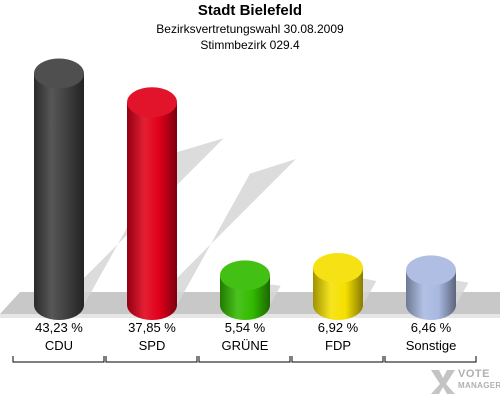 The width and height of the screenshot is (500, 401). What do you see at coordinates (152, 345) in the screenshot?
I see `category-label-spd: SPD` at bounding box center [152, 345].